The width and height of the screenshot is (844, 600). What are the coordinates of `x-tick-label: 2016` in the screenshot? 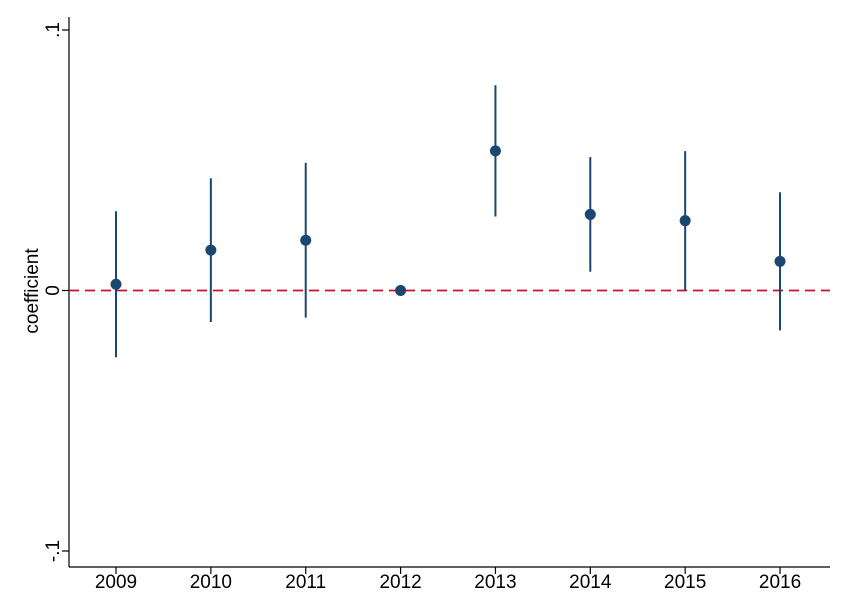 It's located at (780, 582).